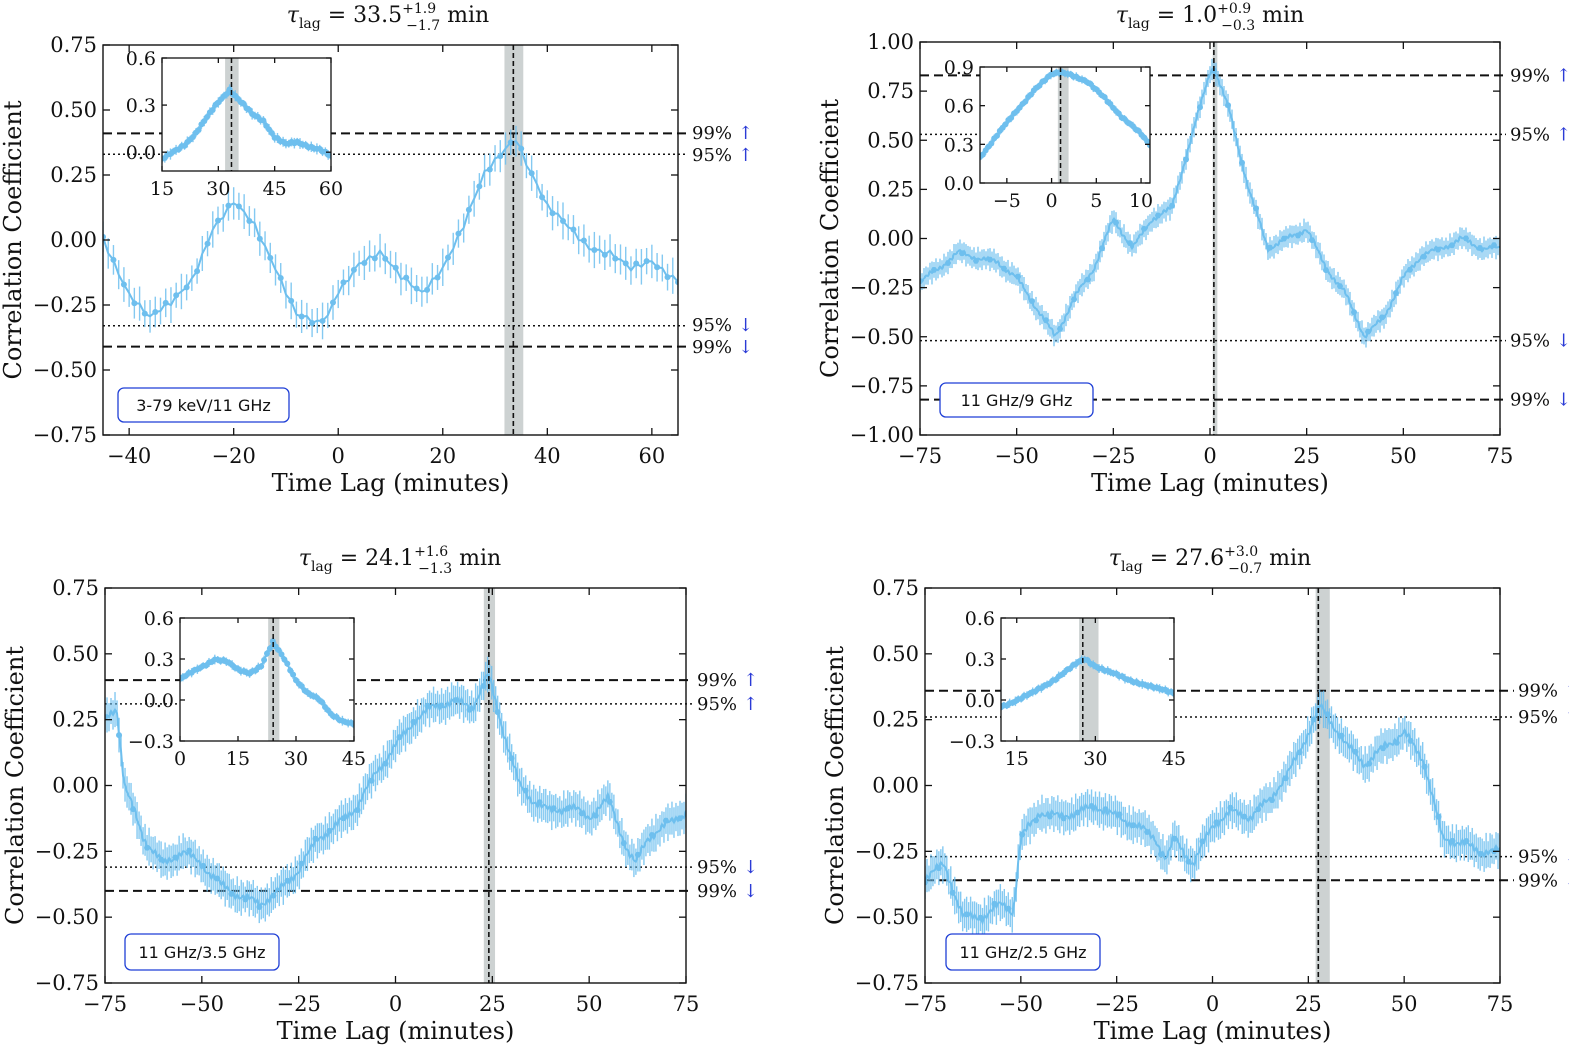 This screenshot has height=1048, width=1569. I want to click on inset-y-tick-label: 0.9, so click(959, 68).